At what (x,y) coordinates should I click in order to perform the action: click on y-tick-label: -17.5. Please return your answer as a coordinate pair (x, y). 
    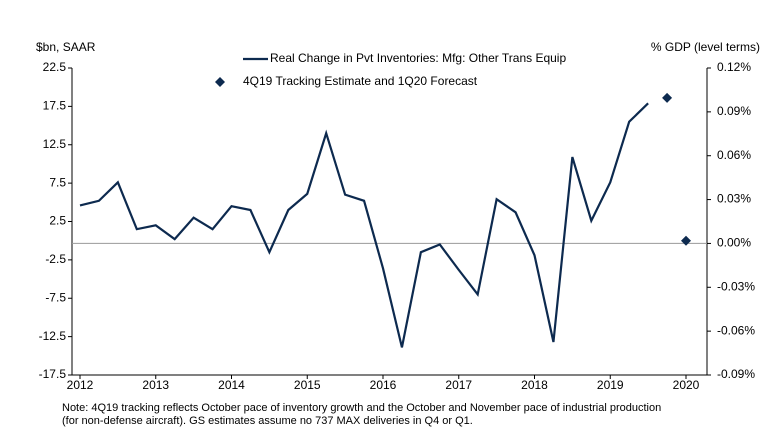
    Looking at the image, I should click on (53, 374).